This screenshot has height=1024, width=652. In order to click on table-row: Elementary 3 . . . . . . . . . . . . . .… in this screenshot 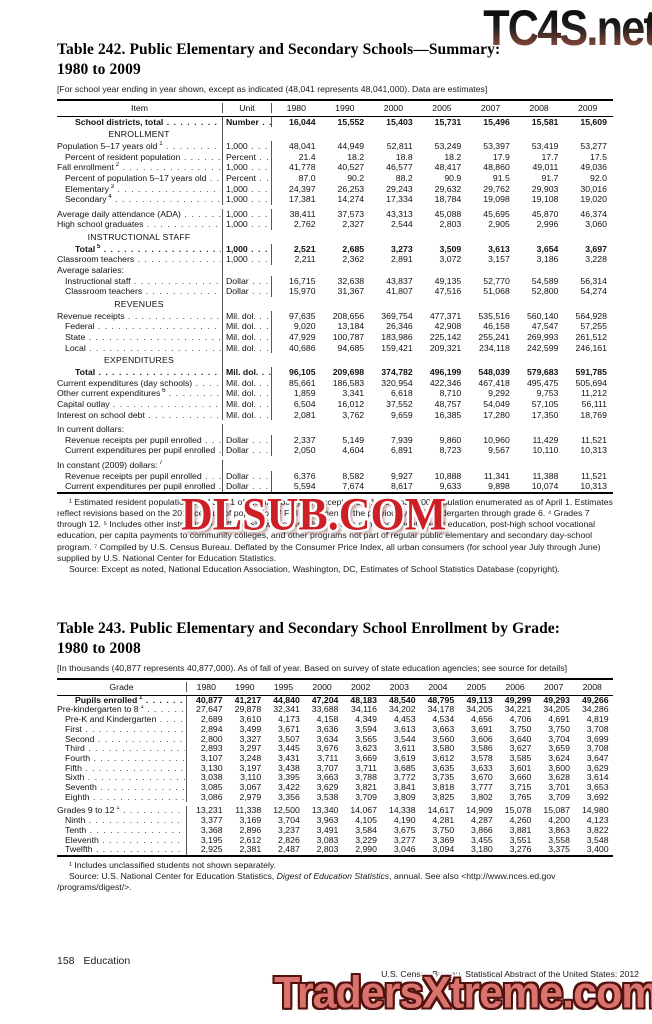, I will do `click(335, 189)`.